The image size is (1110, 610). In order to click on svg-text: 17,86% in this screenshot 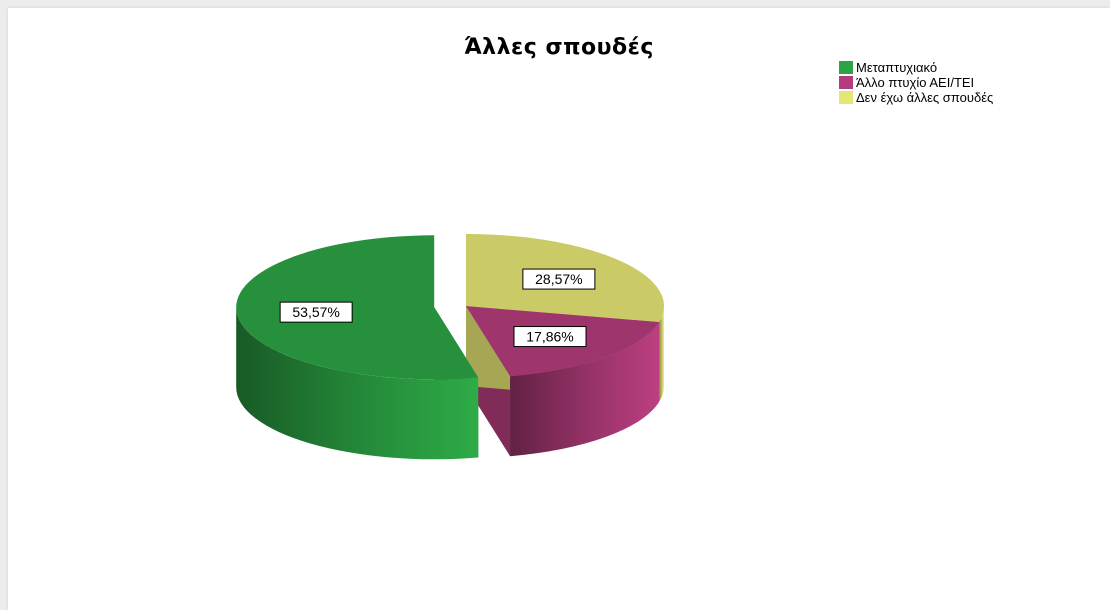, I will do `click(549, 337)`.